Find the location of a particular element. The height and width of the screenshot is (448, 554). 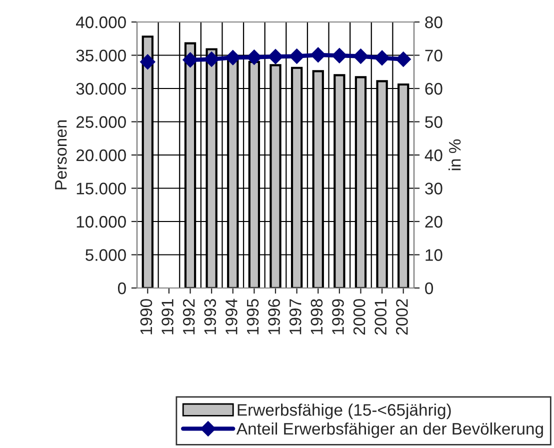

x-tick-label: 1996 is located at coordinates (274, 316).